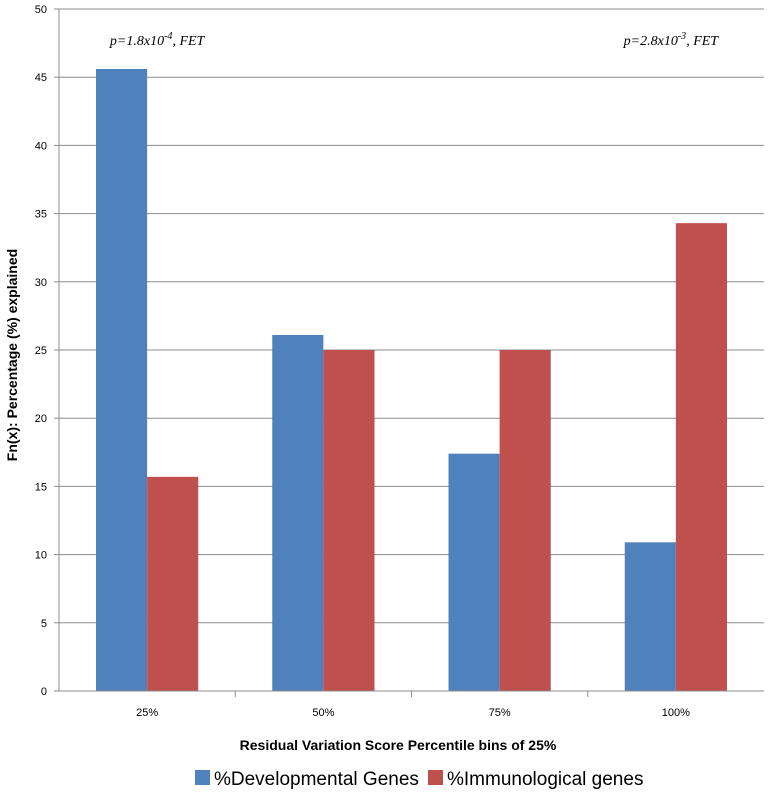 The image size is (771, 800). I want to click on y-tick-label: 20, so click(41, 419).